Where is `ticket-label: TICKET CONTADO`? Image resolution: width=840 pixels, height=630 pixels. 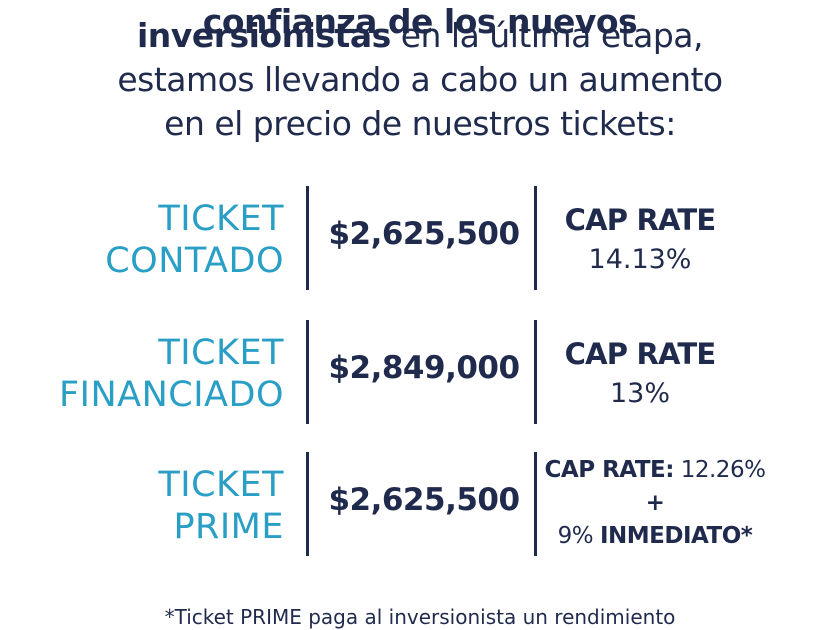 ticket-label: TICKET CONTADO is located at coordinates (194, 240).